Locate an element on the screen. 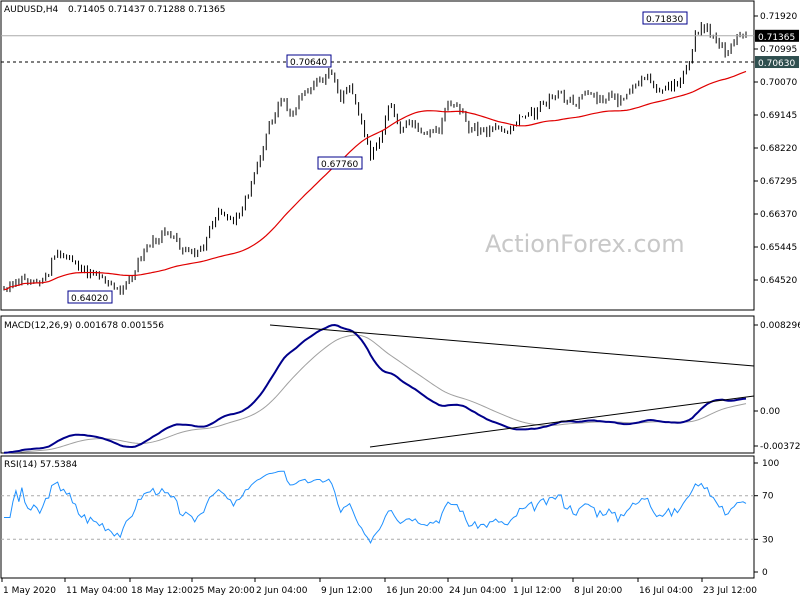  watermark: ActionForex.com is located at coordinates (585, 244).